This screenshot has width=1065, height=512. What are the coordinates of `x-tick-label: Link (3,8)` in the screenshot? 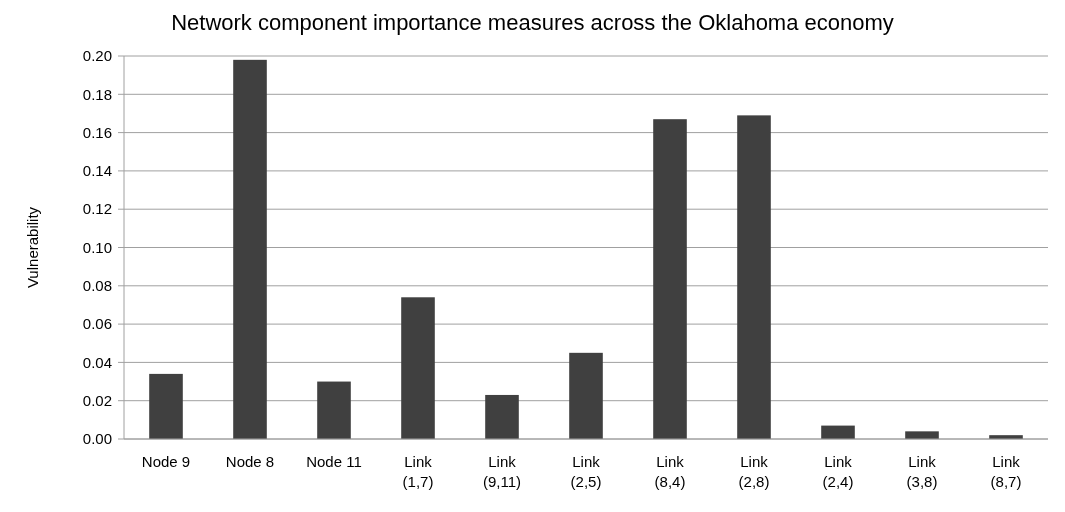 It's located at (922, 471).